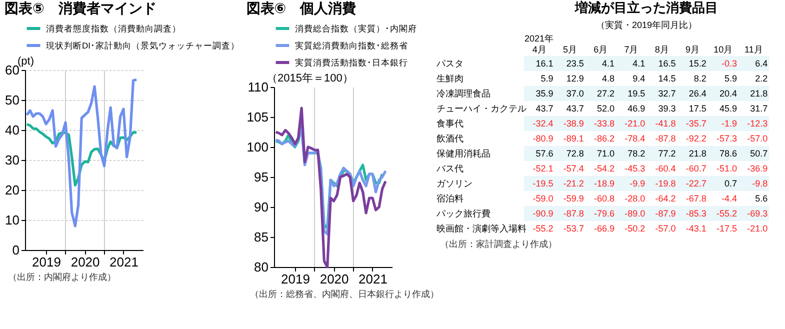 The image size is (785, 329). What do you see at coordinates (730, 123) in the screenshot?
I see `data-label: -1.9` at bounding box center [730, 123].